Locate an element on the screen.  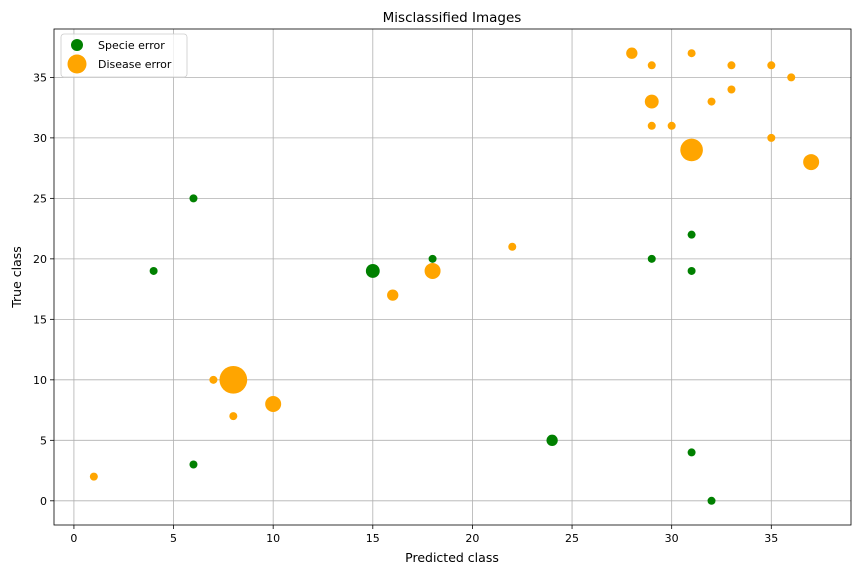
x-tick-label: 25 is located at coordinates (572, 538).